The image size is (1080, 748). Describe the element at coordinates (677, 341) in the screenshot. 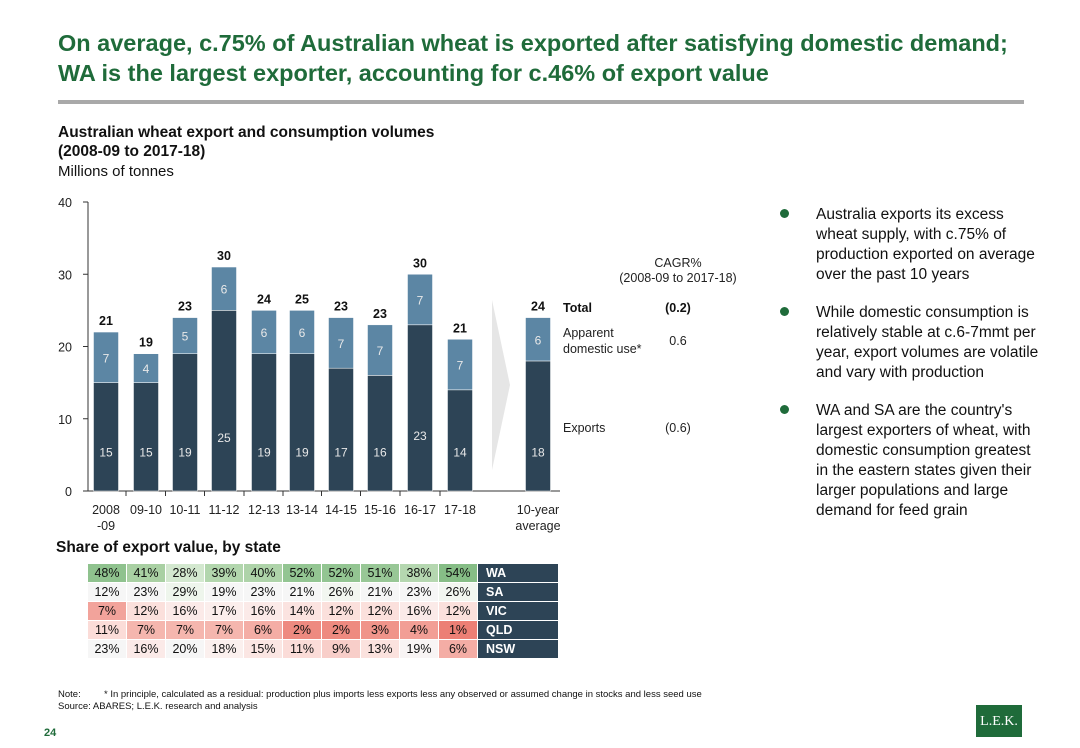

I see `cagr-domestic: 0.6` at that location.